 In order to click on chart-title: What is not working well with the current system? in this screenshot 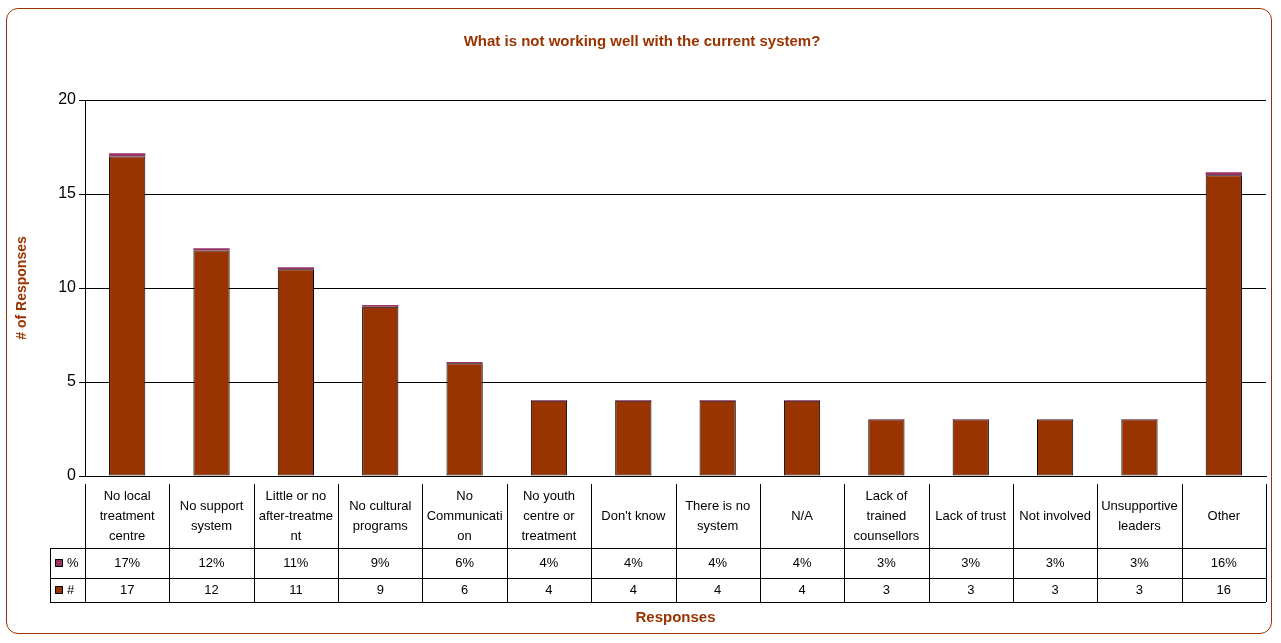, I will do `click(642, 41)`.